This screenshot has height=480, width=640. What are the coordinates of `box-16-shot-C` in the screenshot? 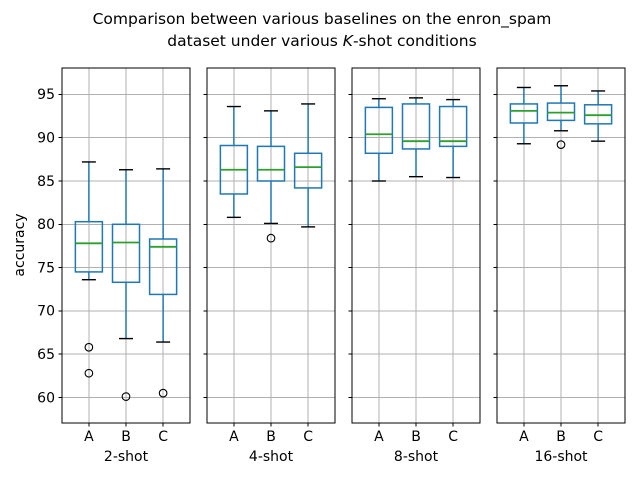 It's located at (598, 116).